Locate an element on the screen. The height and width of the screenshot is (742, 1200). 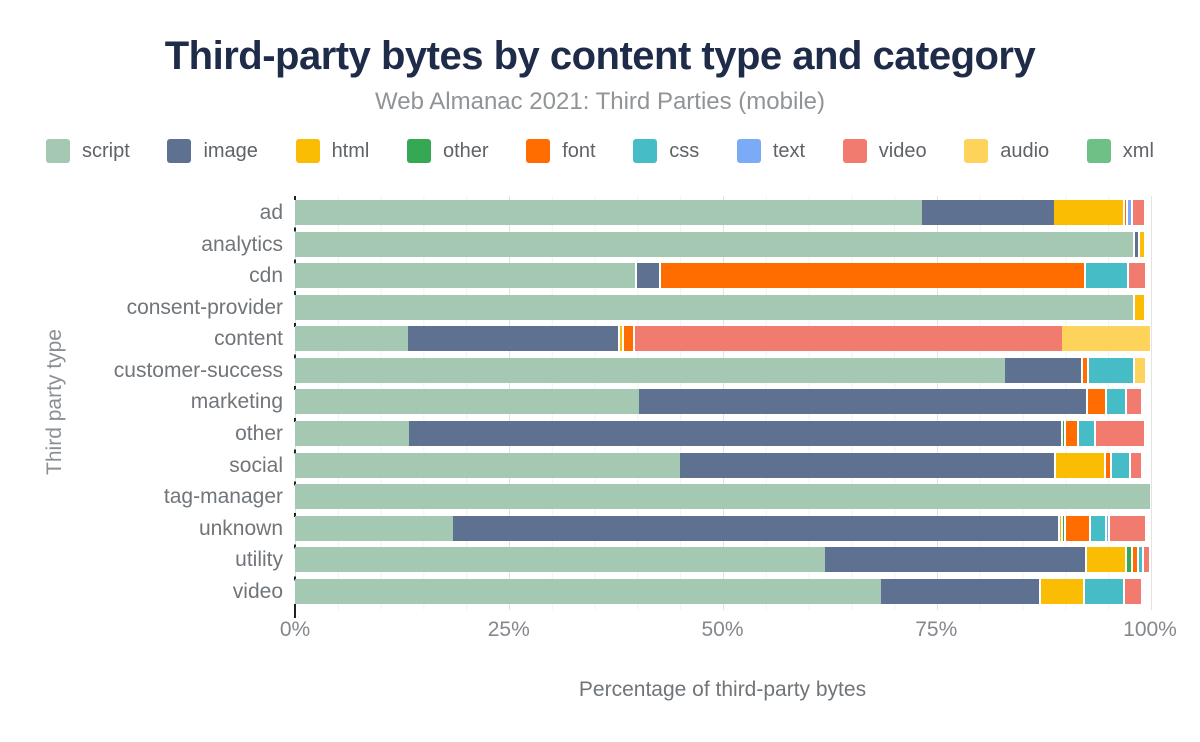
legend-item-css: css is located at coordinates (666, 151).